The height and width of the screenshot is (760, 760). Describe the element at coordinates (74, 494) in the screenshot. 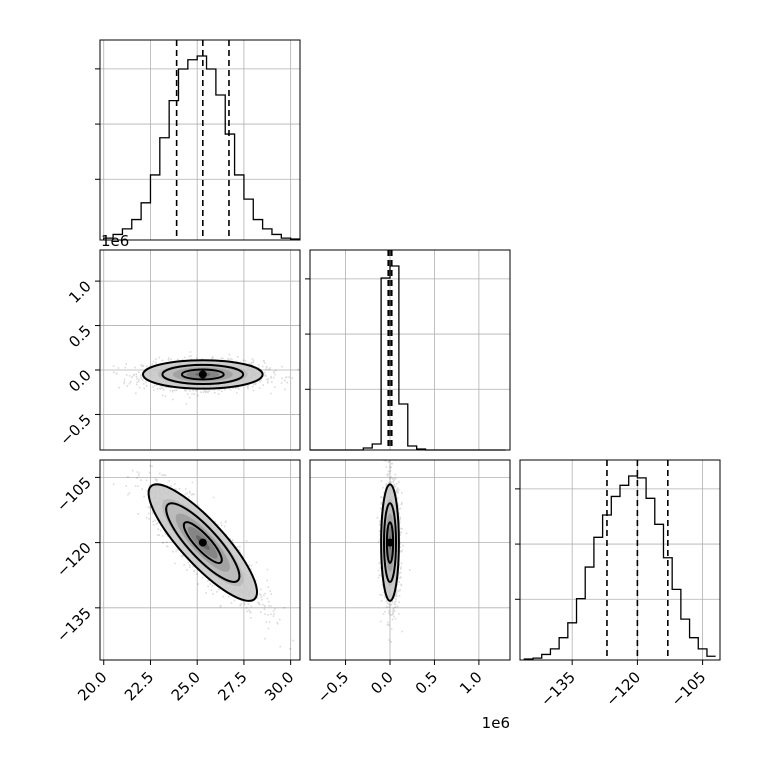

I see `y-tick-label: −105` at that location.